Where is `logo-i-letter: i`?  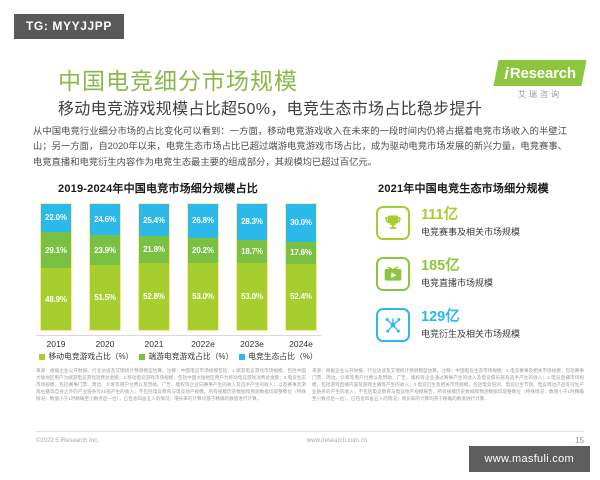
logo-i-letter: i is located at coordinates (506, 73).